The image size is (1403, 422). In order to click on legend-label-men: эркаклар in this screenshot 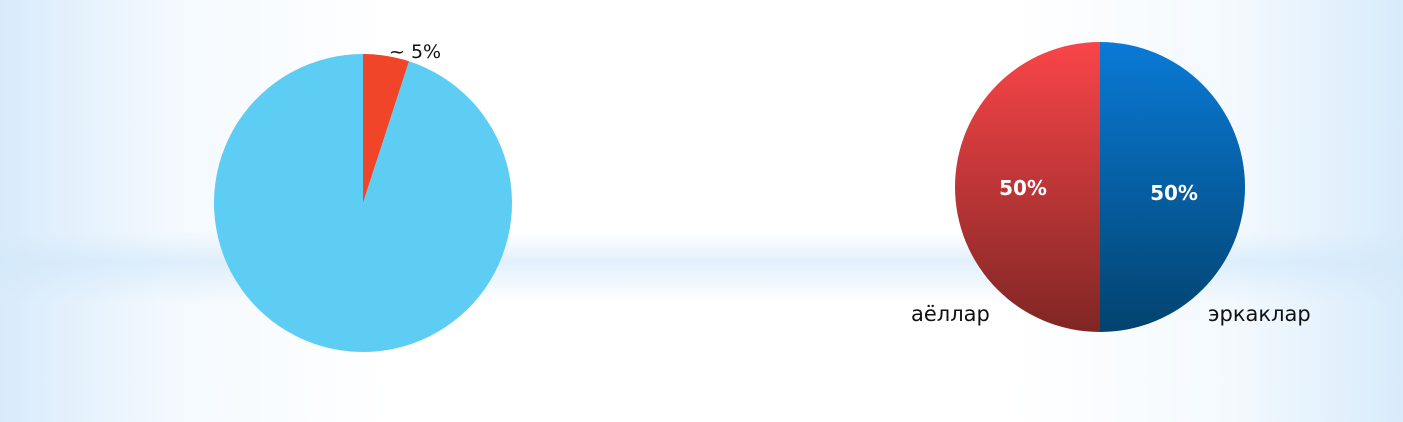, I will do `click(1259, 314)`.